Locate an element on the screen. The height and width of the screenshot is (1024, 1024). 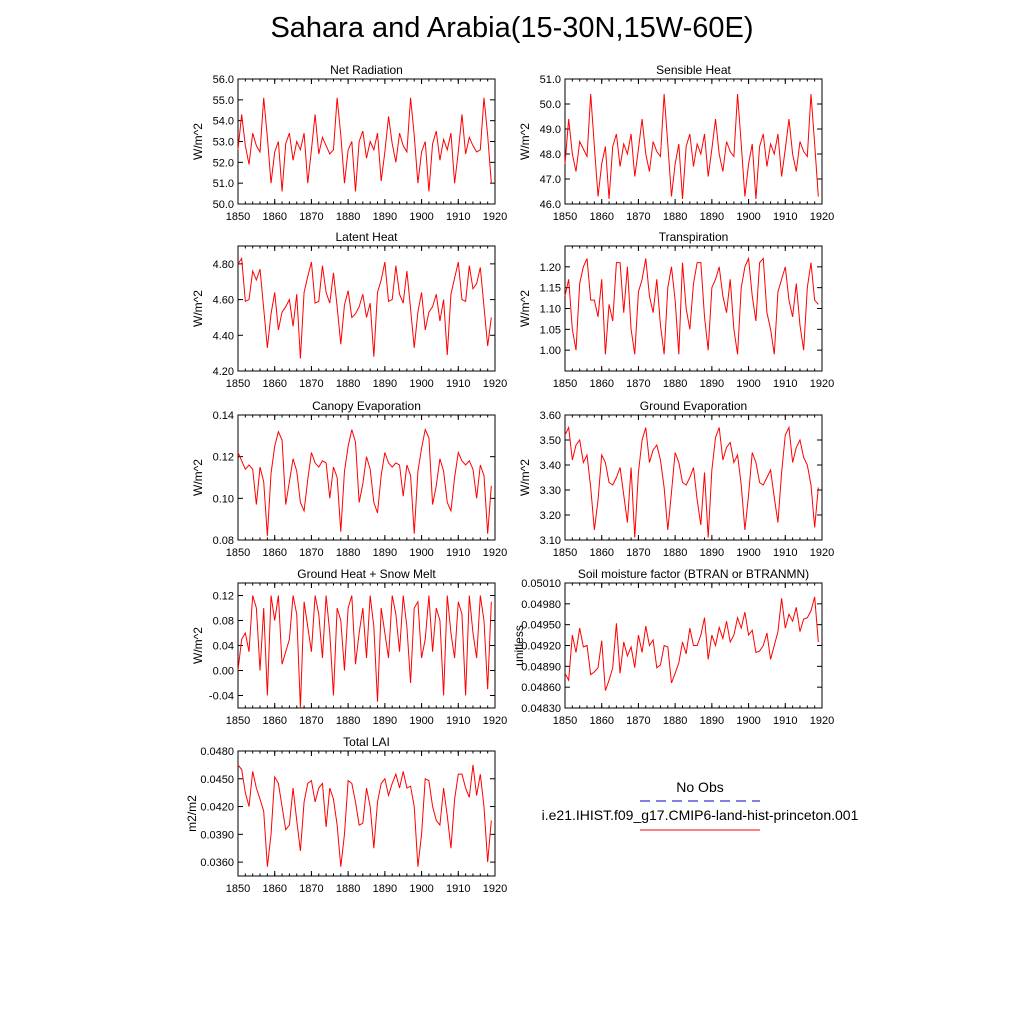
y-tick-label: 0.0450 is located at coordinates (217, 780).